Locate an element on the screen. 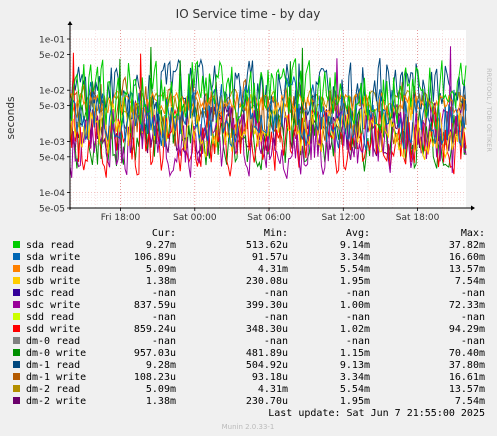 Image resolution: width=497 pixels, height=436 pixels. legend-series-name: sdc read is located at coordinates (50, 293).